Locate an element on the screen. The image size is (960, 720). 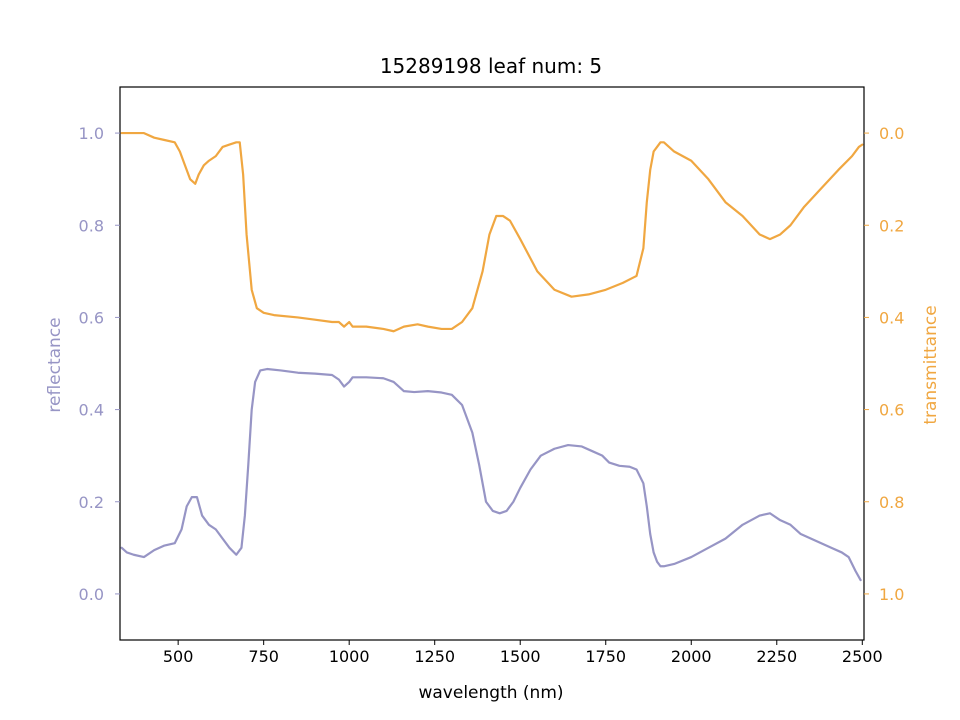
y-left-tick-label: 0.2 is located at coordinates (91, 502).